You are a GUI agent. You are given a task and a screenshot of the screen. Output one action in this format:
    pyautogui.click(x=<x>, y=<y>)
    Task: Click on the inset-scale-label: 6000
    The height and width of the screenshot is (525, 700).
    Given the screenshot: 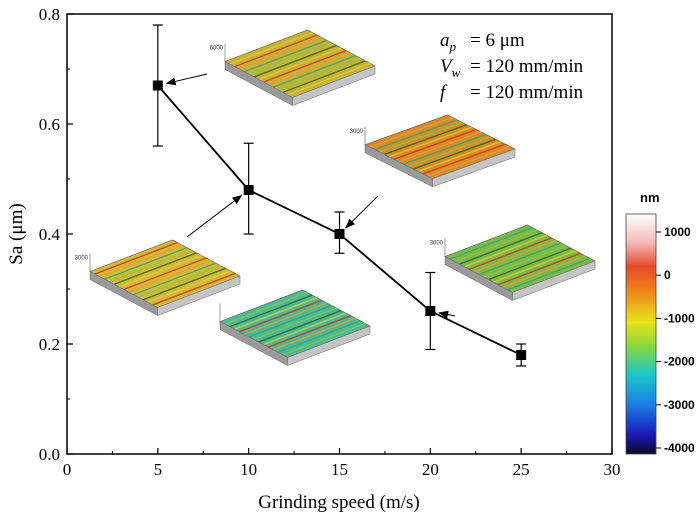 What is the action you would take?
    pyautogui.click(x=217, y=49)
    